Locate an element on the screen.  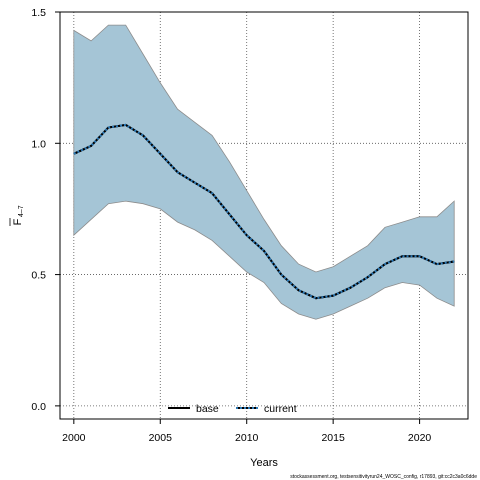
x-tick-label: 2010 is located at coordinates (247, 438).